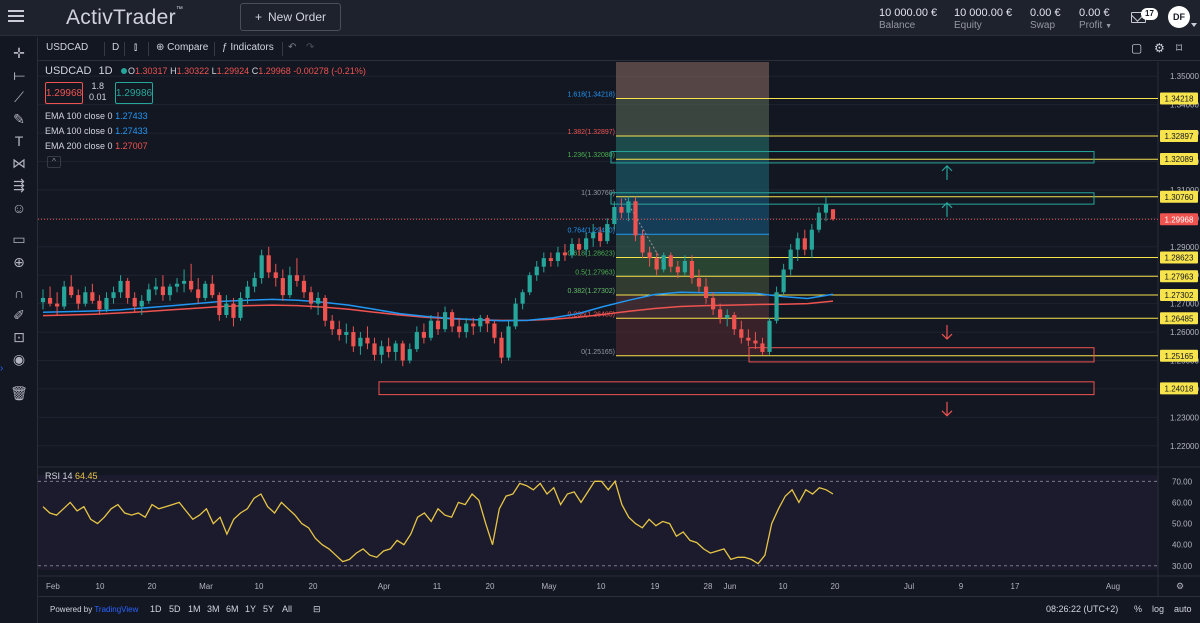 This screenshot has height=623, width=1200. I want to click on time-tick-label: Aug, so click(1113, 586).